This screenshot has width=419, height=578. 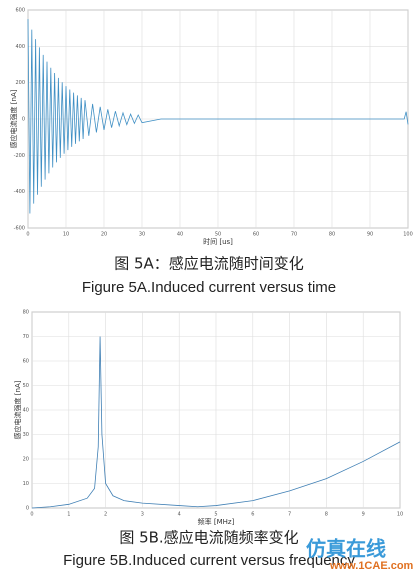 What do you see at coordinates (371, 566) in the screenshot?
I see `watermark-url: www.1CAE.com` at bounding box center [371, 566].